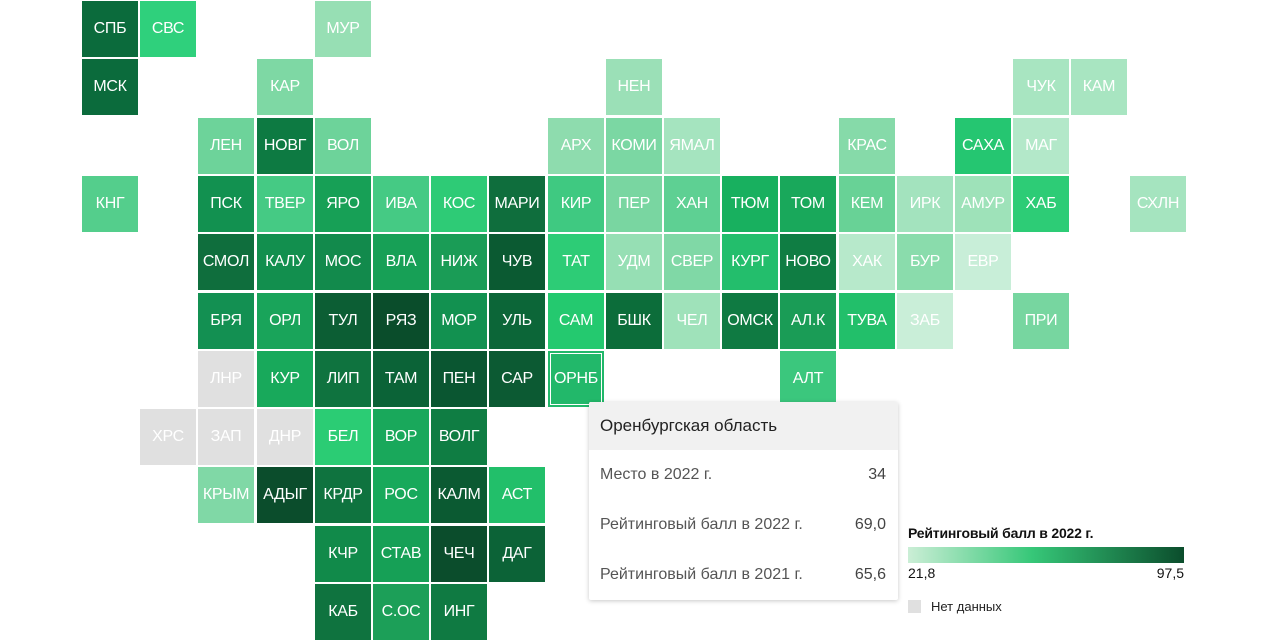 The width and height of the screenshot is (1280, 640). Describe the element at coordinates (750, 262) in the screenshot. I see `region-tile: КУРГ` at that location.